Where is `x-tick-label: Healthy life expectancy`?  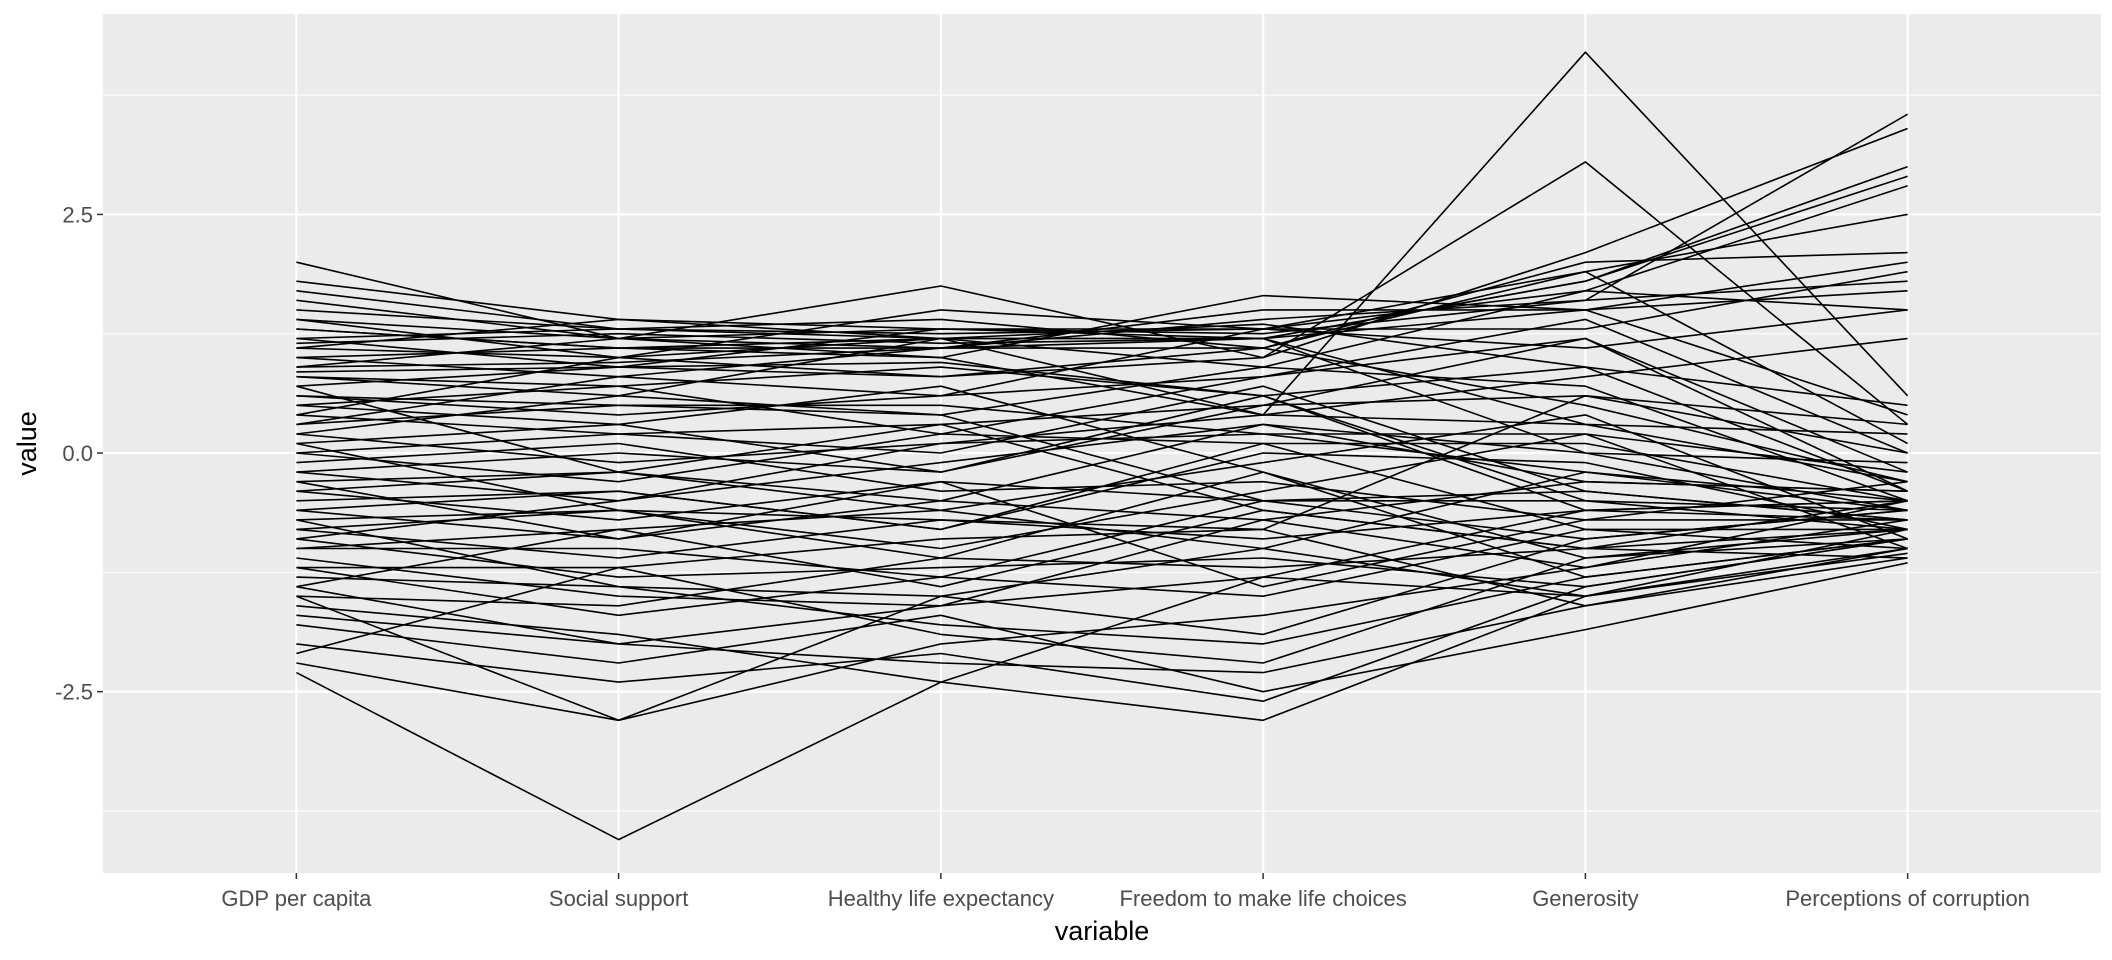
x-tick-label: Healthy life expectancy is located at coordinates (941, 898).